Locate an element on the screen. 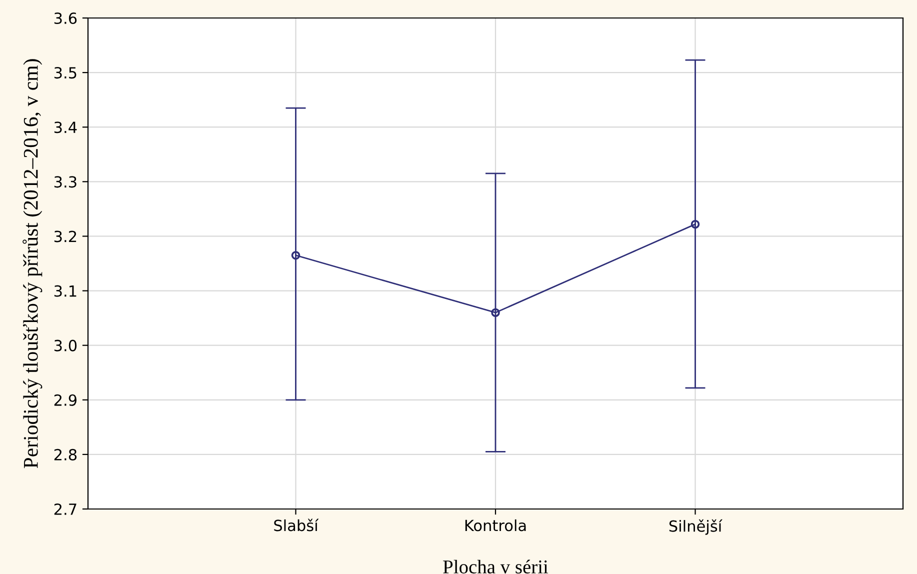 The height and width of the screenshot is (574, 917). y-axis-title: Periodický tloušťkový přírůst (2012–2016, v cm) is located at coordinates (32, 263).